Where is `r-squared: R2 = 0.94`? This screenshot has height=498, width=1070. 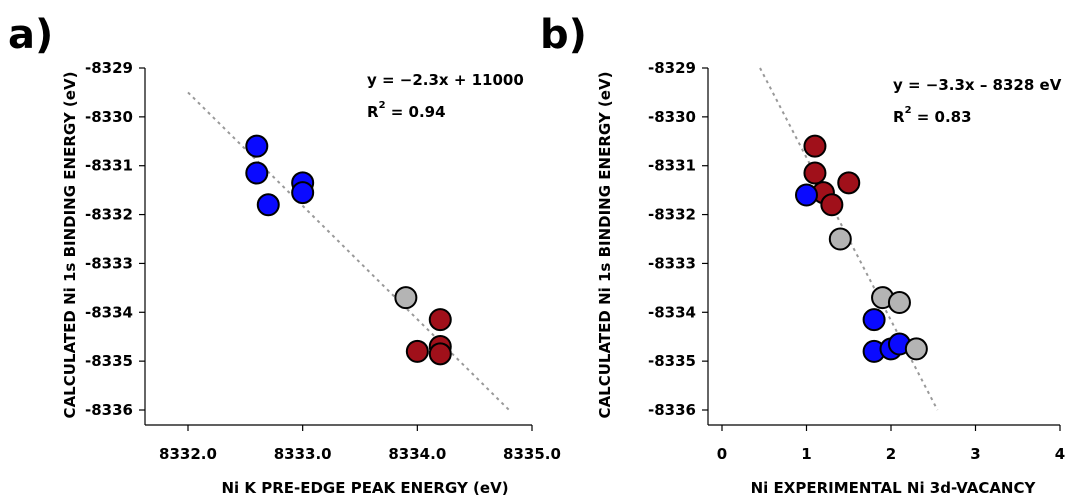 r-squared: R2 = 0.94 is located at coordinates (406, 110).